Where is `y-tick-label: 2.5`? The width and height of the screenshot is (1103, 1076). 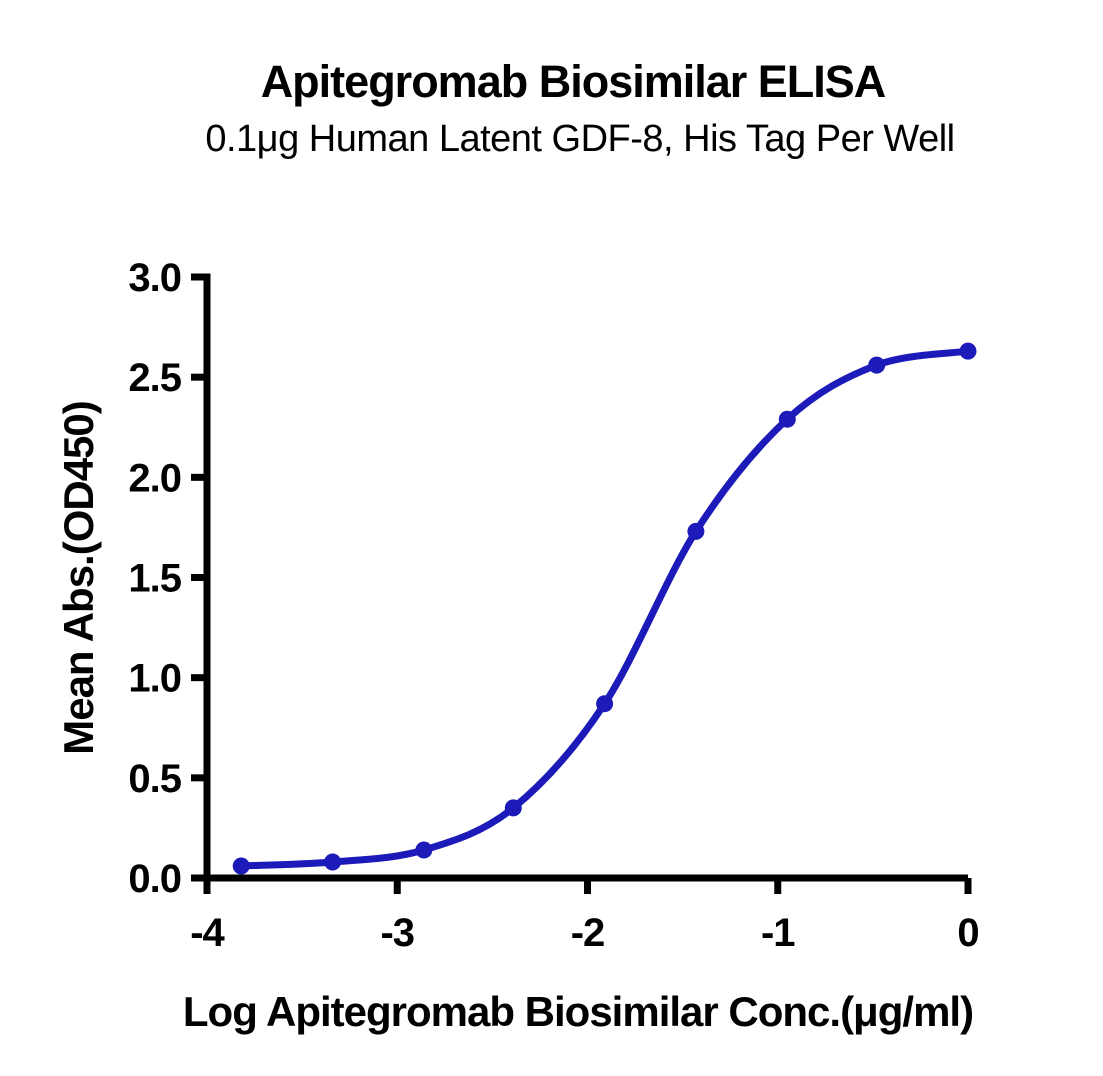 y-tick-label: 2.5 is located at coordinates (154, 378).